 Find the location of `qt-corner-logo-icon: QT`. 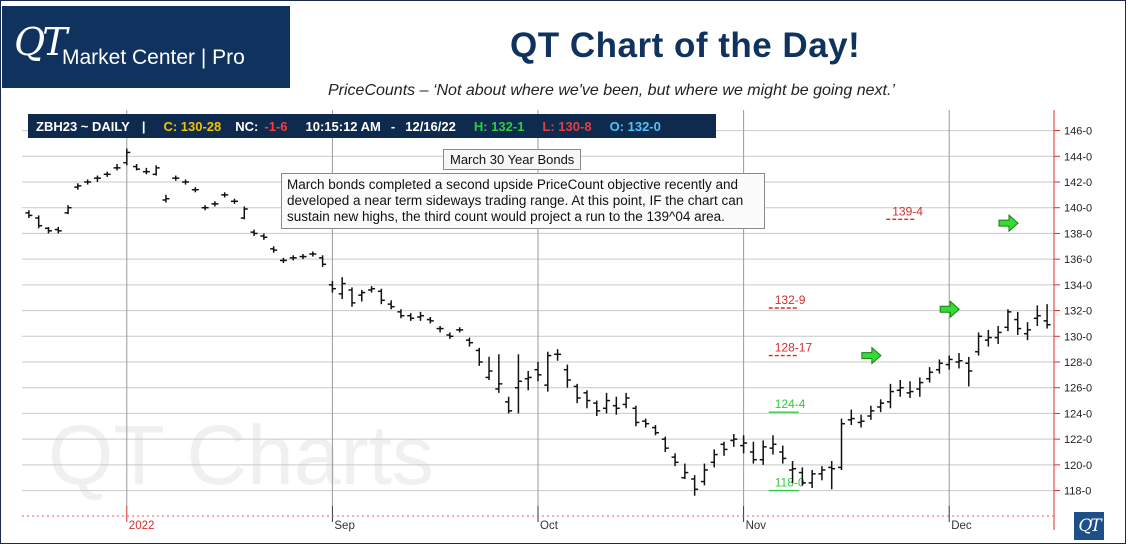

qt-corner-logo-icon: QT is located at coordinates (1089, 526).